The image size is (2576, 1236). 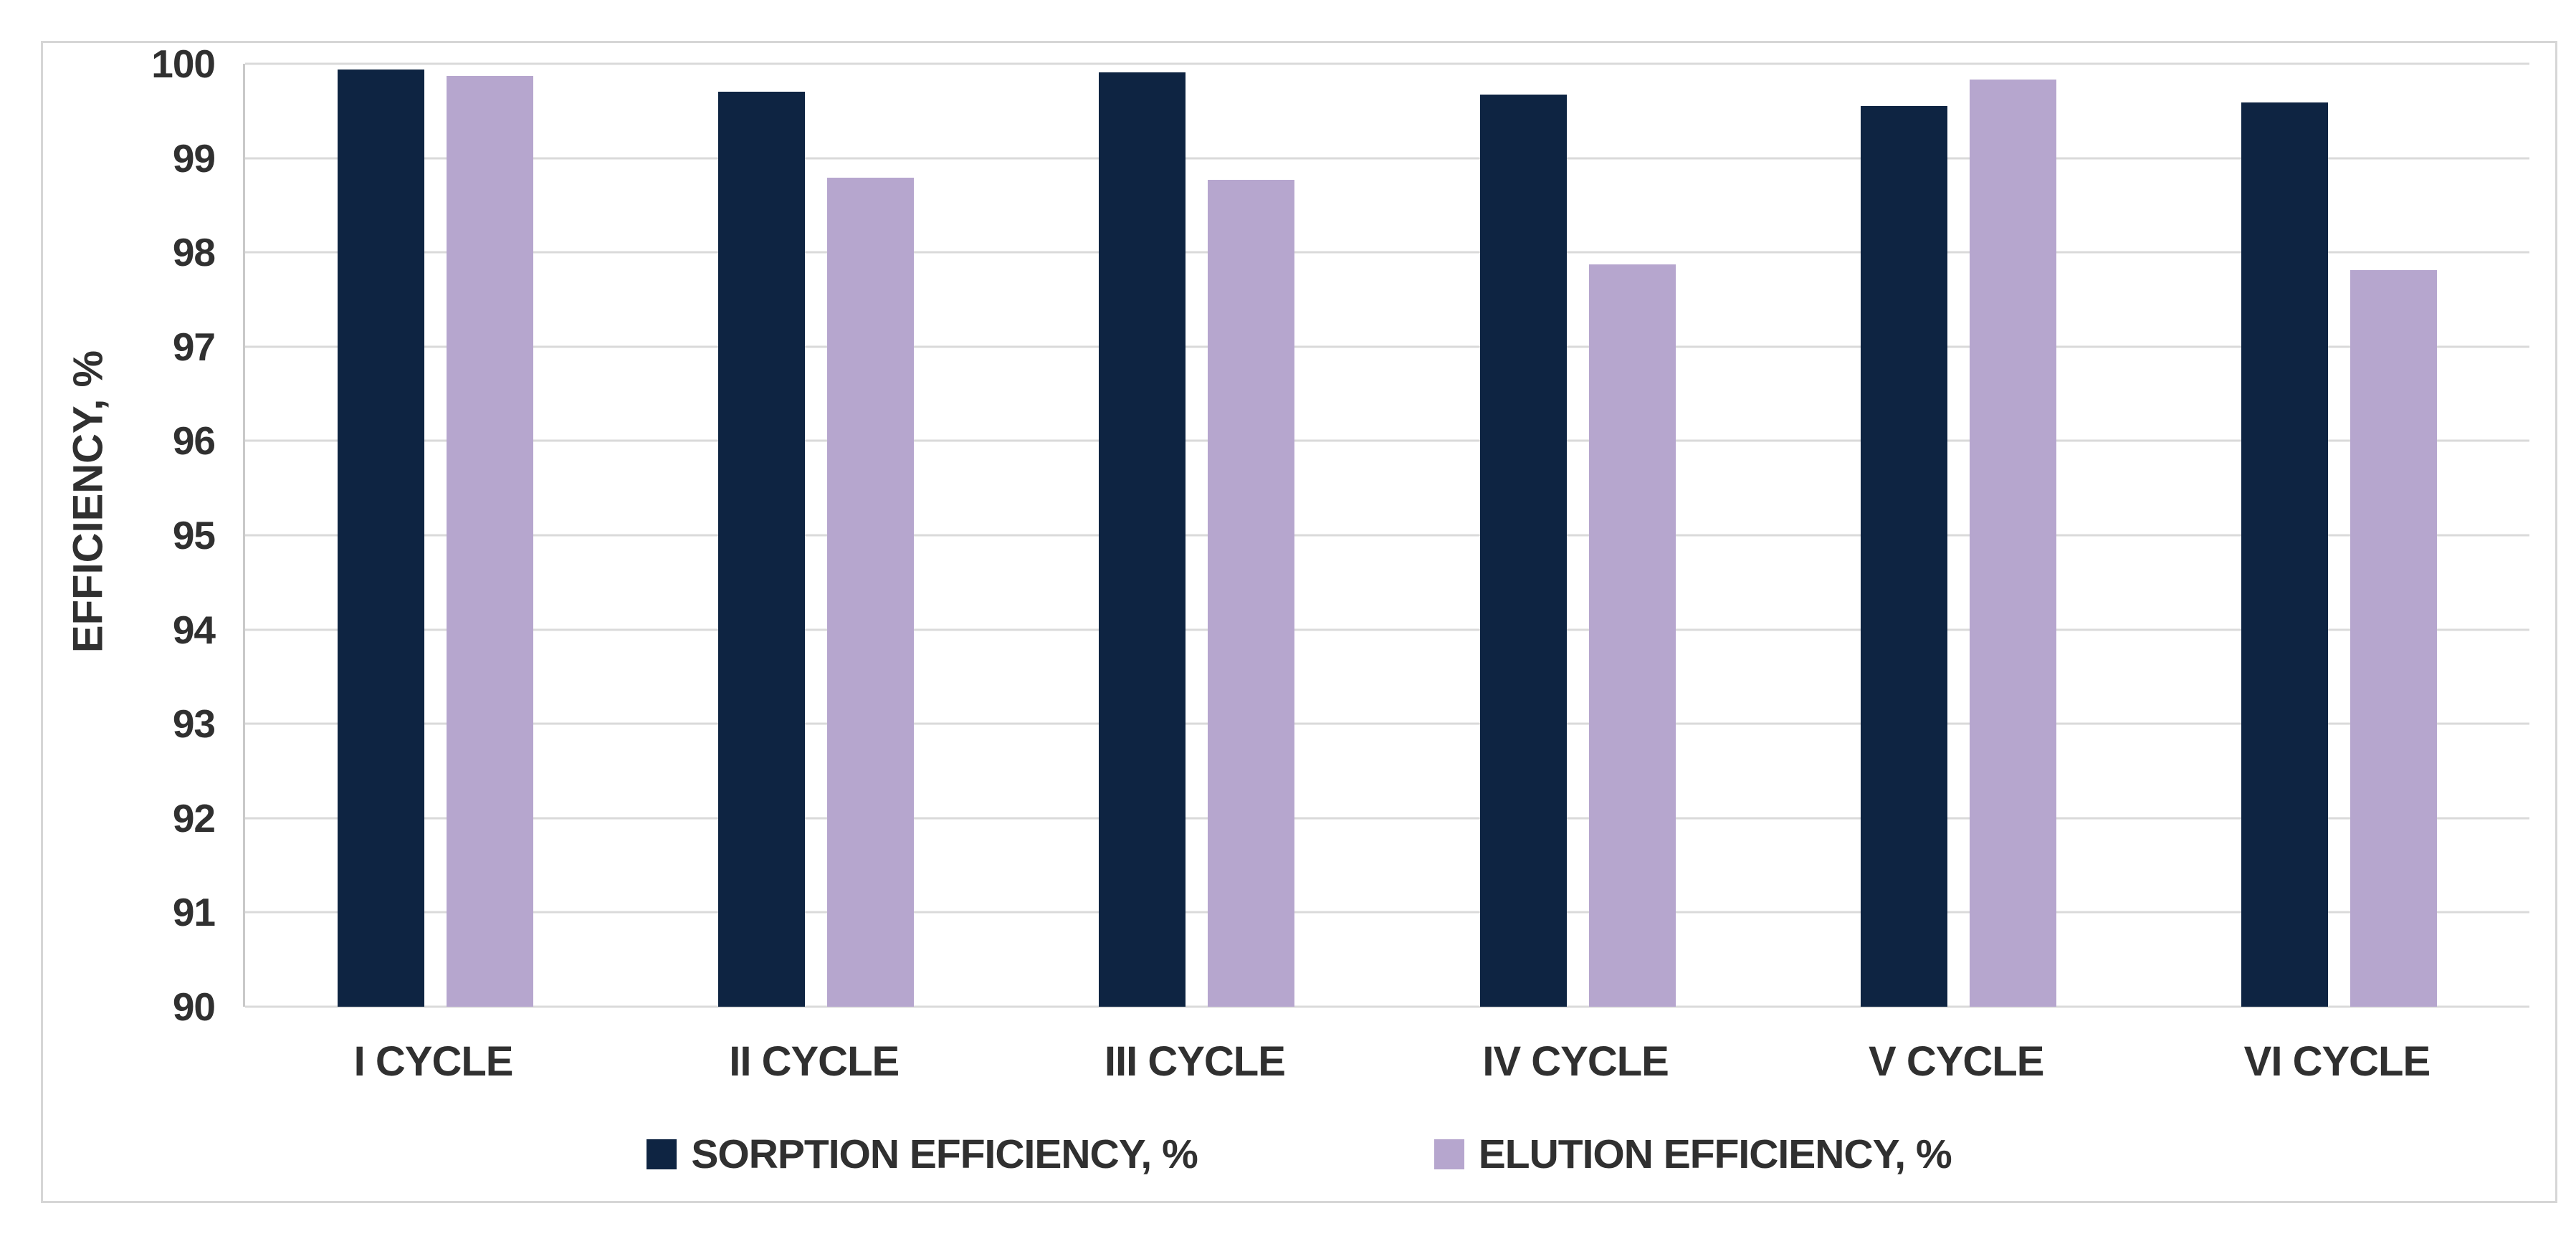 I want to click on legend-item-sorption-efficiency: SORPTION EFFICIENCY, %, so click(x=922, y=1154).